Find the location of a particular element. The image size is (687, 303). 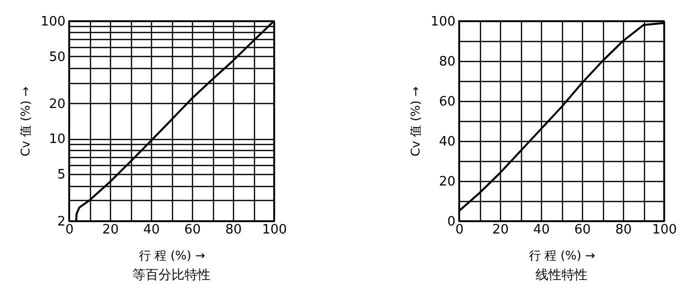

y-tick-label: 60 is located at coordinates (447, 102).